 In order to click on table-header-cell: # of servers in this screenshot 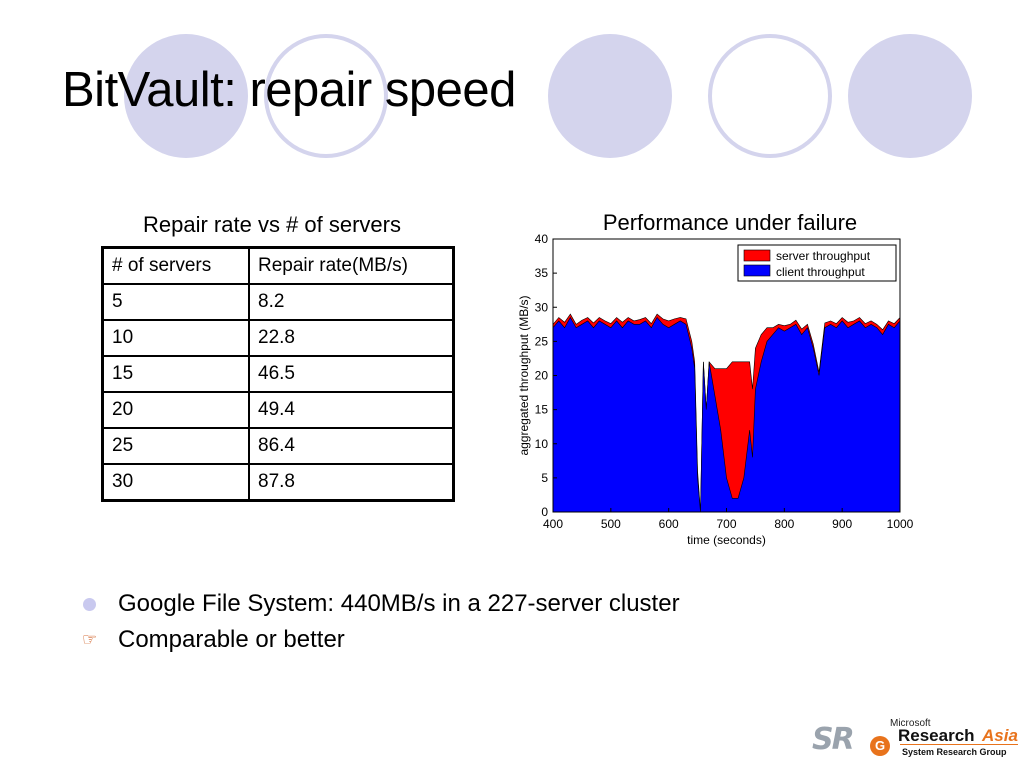, I will do `click(175, 265)`.